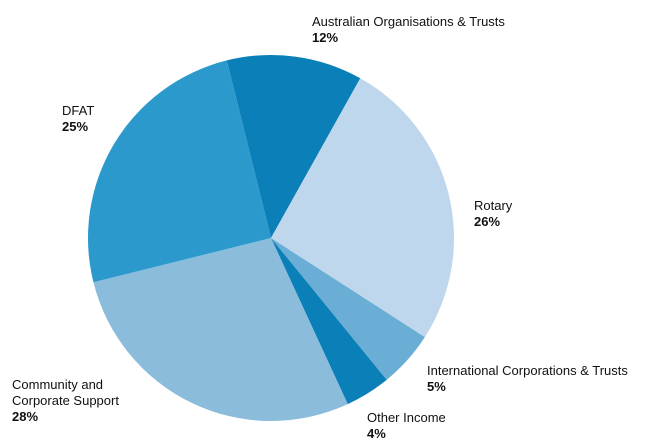  Describe the element at coordinates (408, 30) in the screenshot. I see `slice-label: Australian Organisations & Trusts 12%` at that location.